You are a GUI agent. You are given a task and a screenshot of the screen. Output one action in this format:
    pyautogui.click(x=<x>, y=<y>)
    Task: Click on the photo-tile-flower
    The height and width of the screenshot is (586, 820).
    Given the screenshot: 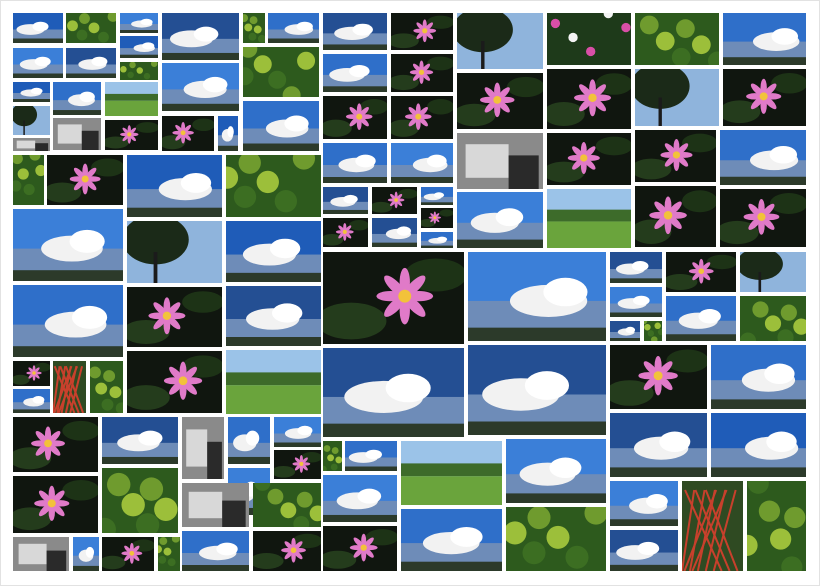 What is the action you would take?
    pyautogui.click(x=589, y=39)
    